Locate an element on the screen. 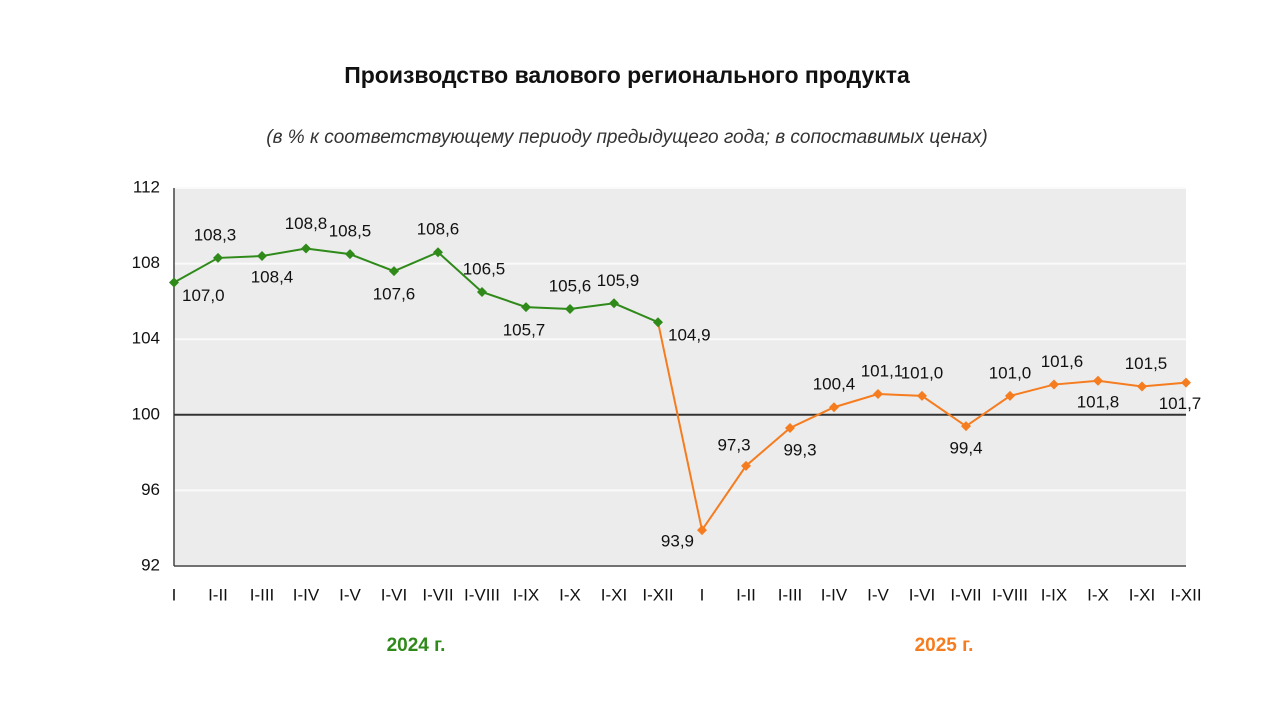 The width and height of the screenshot is (1280, 720). y-tick-label: 112 is located at coordinates (146, 186).